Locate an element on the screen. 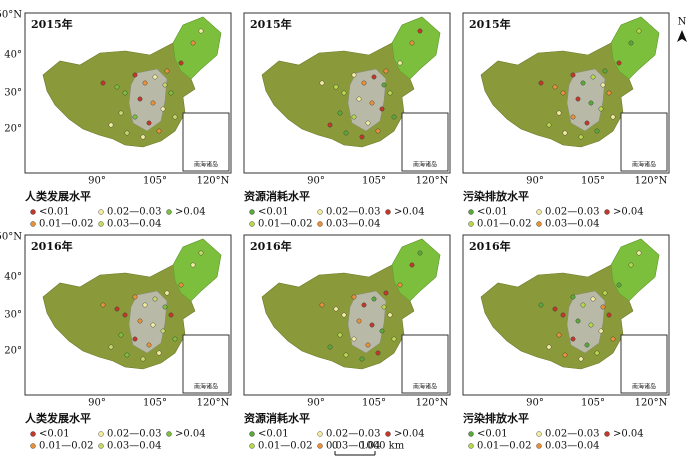 This screenshot has width=700, height=469. map-panel: 南海诸岛 2015年 is located at coordinates (347, 93).